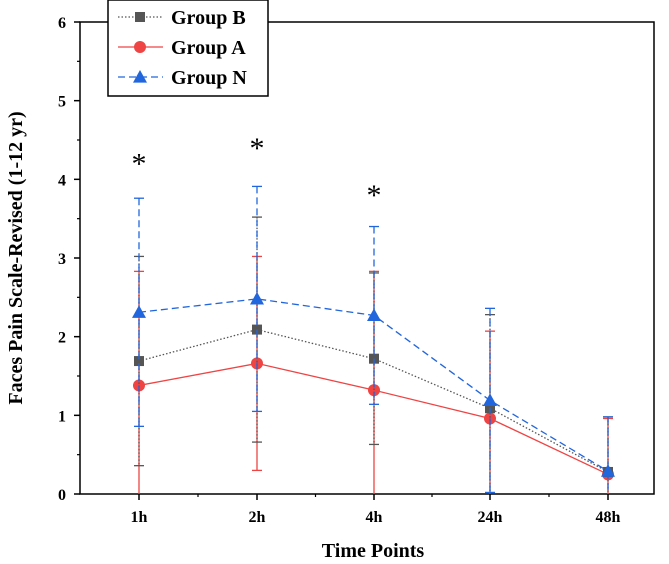  What do you see at coordinates (257, 172) in the screenshot?
I see `annotation-layer: * * *` at bounding box center [257, 172].